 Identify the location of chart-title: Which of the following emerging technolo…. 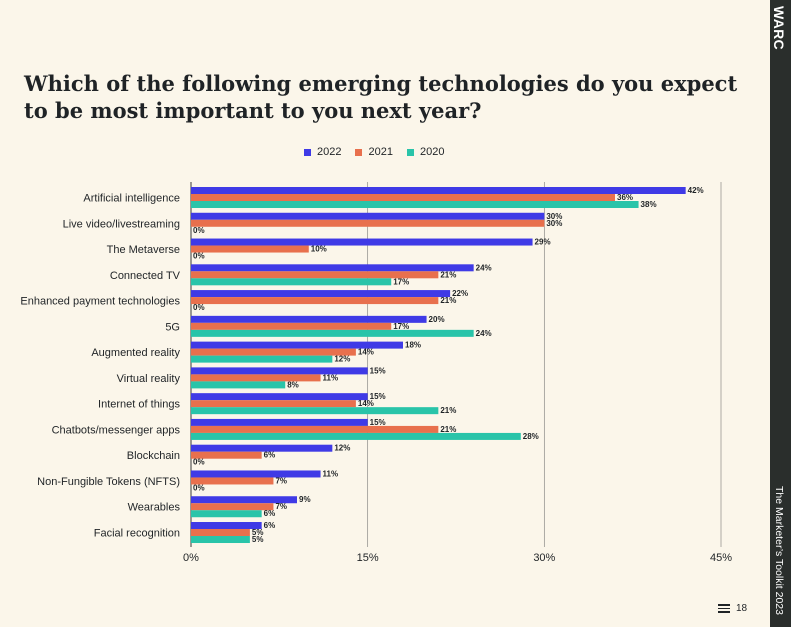
(381, 97).